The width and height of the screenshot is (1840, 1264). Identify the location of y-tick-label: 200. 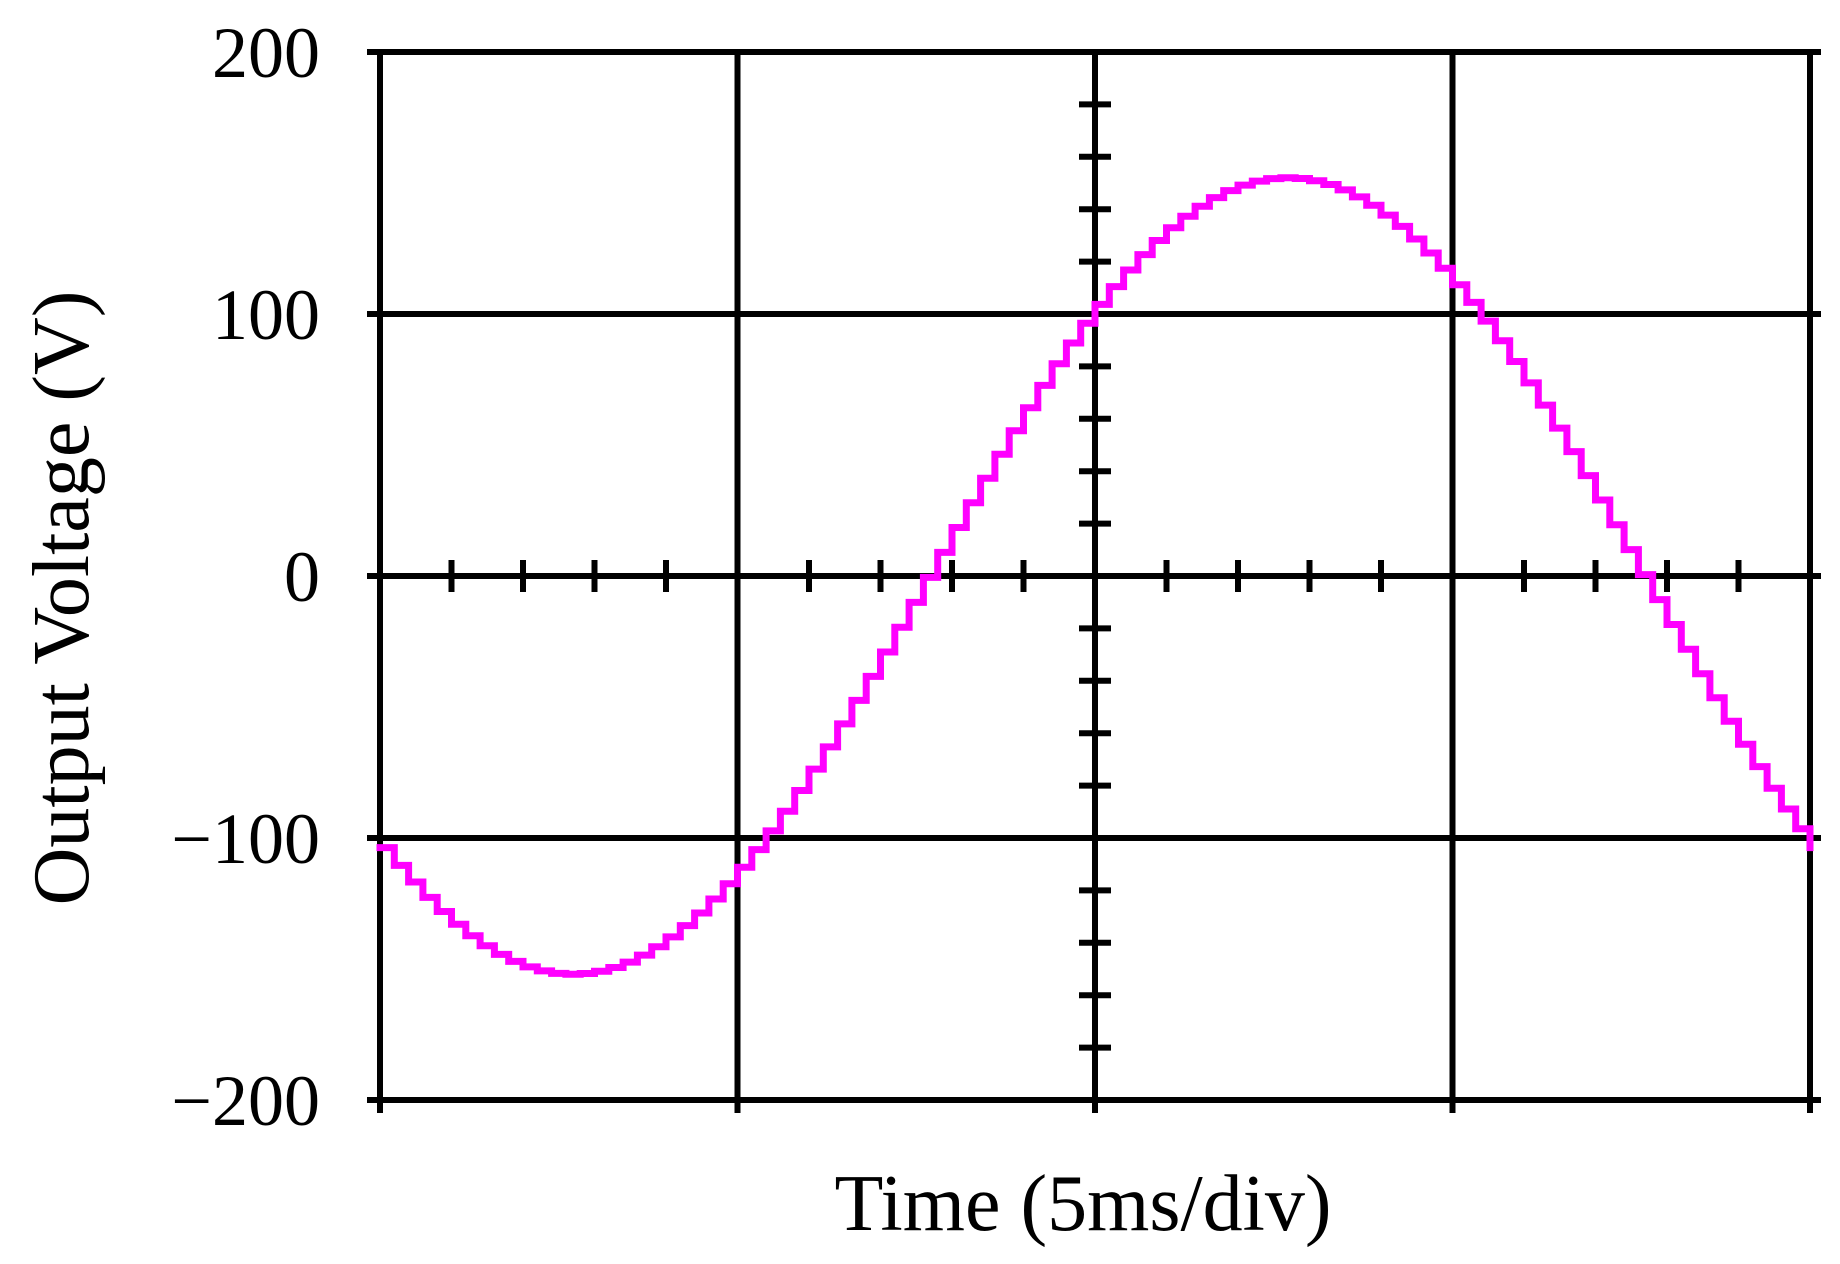
(266, 53).